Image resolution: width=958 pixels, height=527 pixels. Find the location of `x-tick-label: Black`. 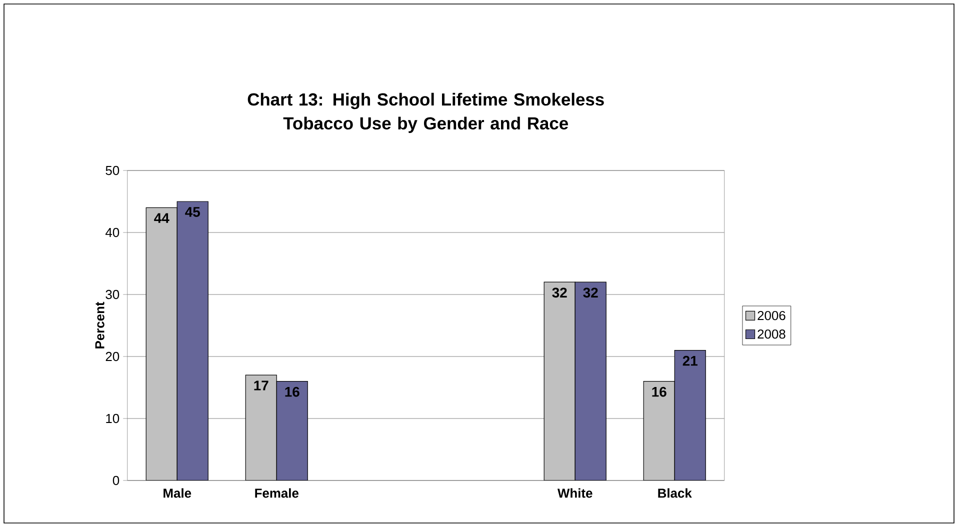

x-tick-label: Black is located at coordinates (675, 493).